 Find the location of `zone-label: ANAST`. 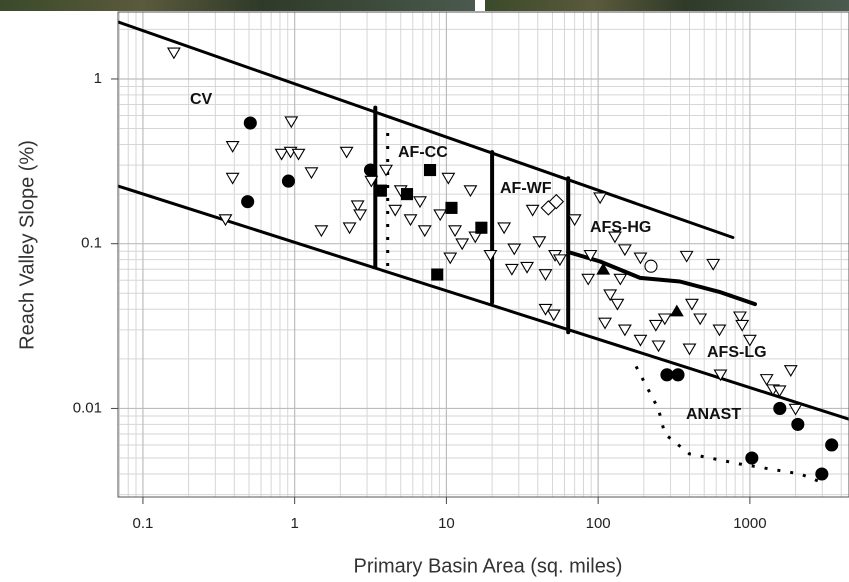

zone-label: ANAST is located at coordinates (713, 414).